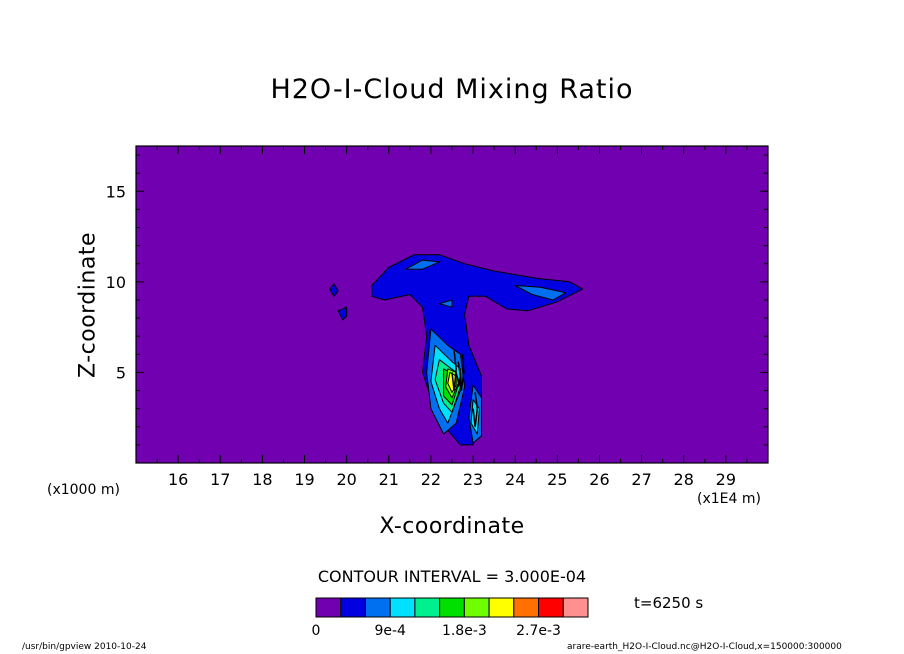  Describe the element at coordinates (557, 479) in the screenshot. I see `x-tick-label: 25` at that location.